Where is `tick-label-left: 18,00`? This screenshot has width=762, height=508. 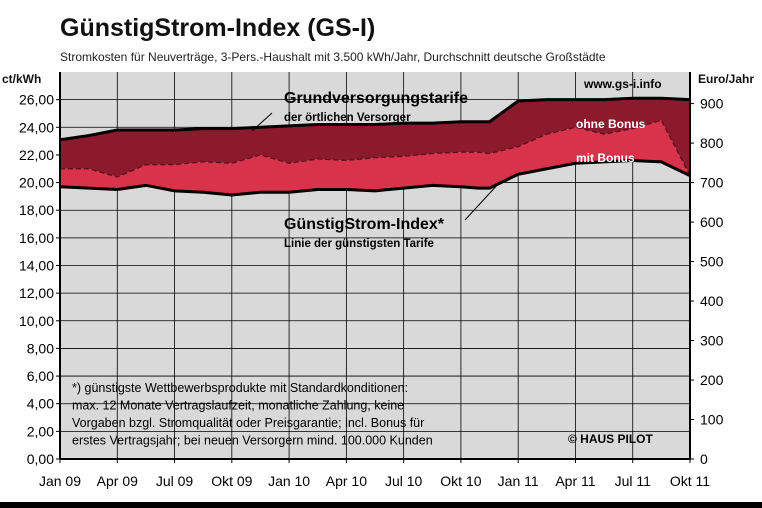
tick-label-left: 18,00 is located at coordinates (36, 210).